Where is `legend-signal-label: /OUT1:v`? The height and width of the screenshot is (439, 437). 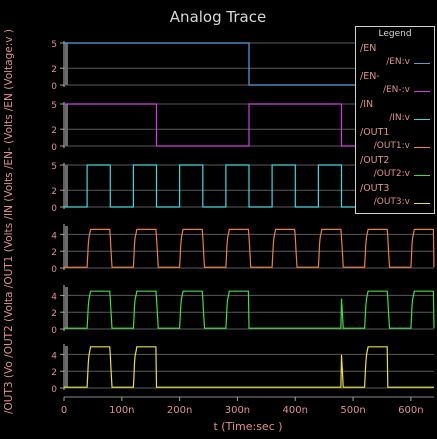 legend-signal-label: /OUT1:v is located at coordinates (391, 146).